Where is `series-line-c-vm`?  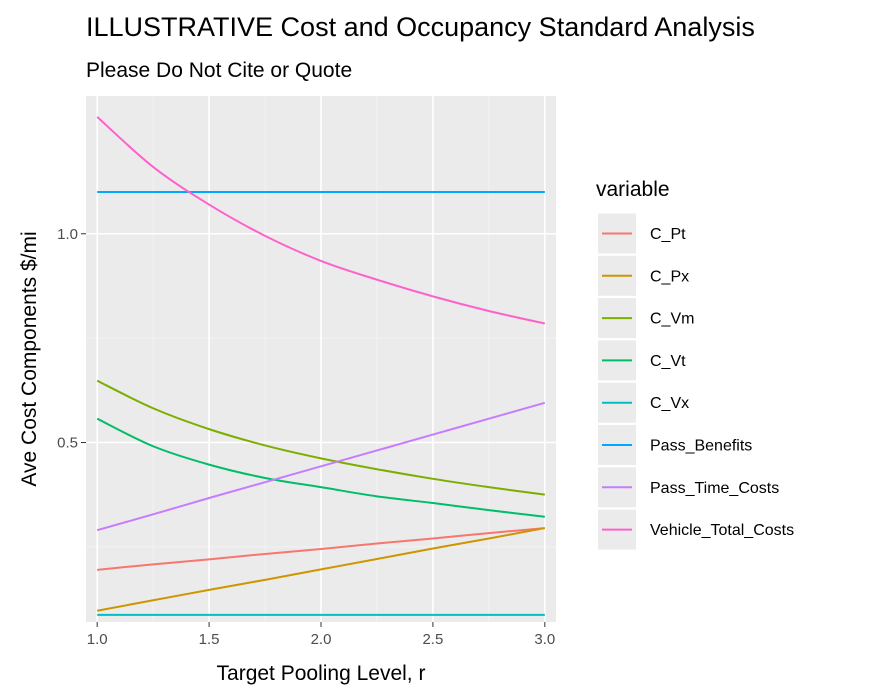
series-line-c-vm is located at coordinates (320, 437).